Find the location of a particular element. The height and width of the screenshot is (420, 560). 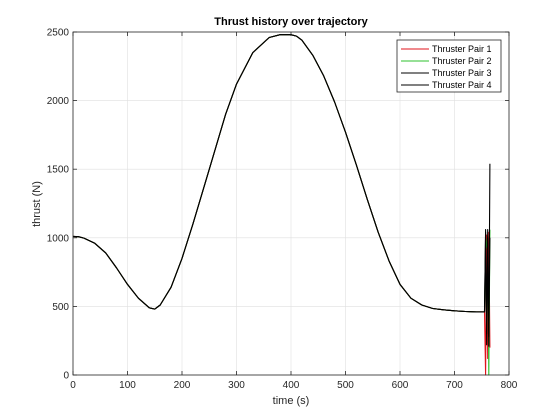

x-tick-label: 300 is located at coordinates (236, 385).